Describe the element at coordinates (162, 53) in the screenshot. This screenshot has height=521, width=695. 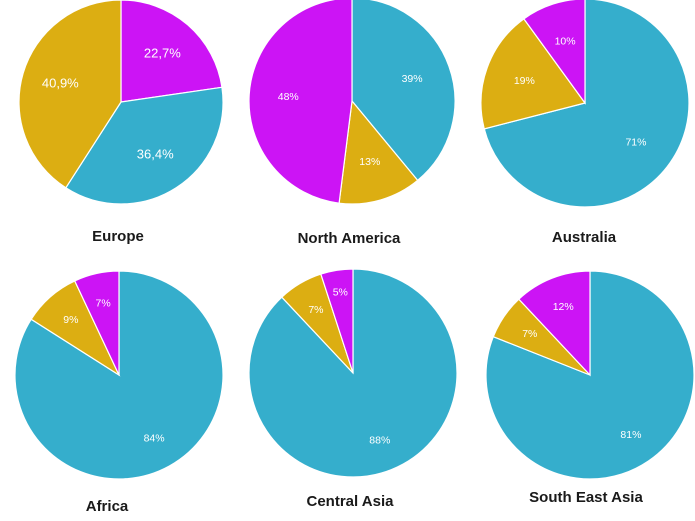
I see `slice-label: 22,7%` at that location.